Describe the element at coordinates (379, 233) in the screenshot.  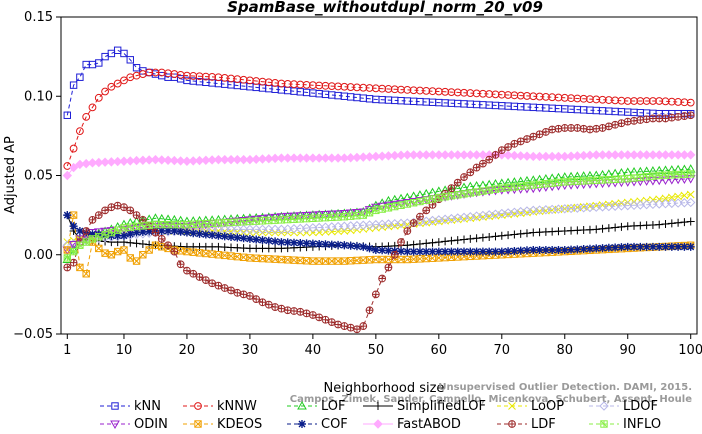
I see `series-cof` at that location.